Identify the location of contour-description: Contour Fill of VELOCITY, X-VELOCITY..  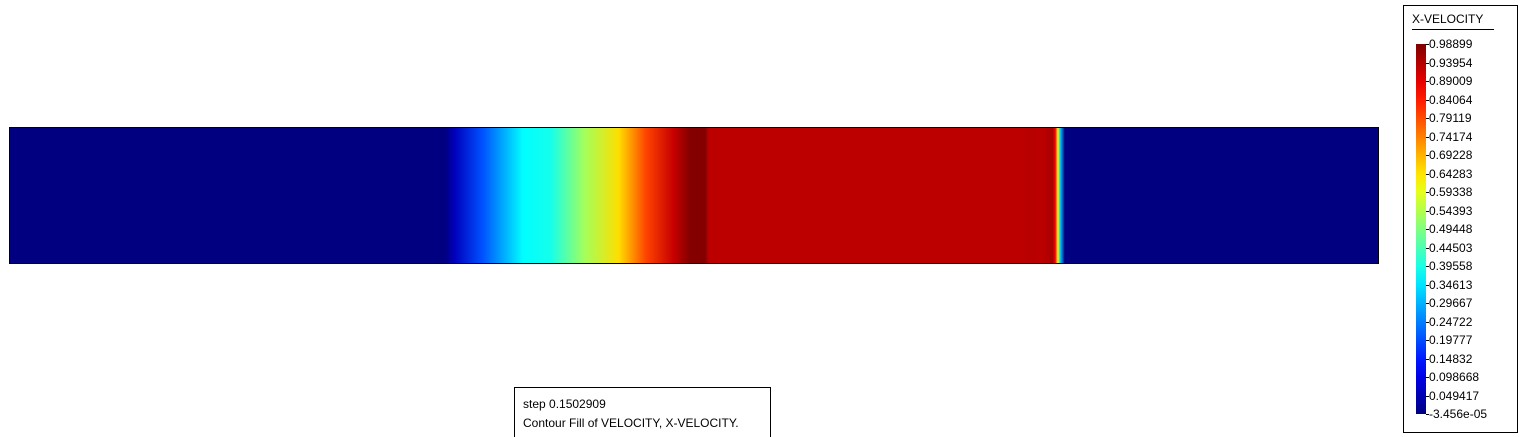
(631, 423).